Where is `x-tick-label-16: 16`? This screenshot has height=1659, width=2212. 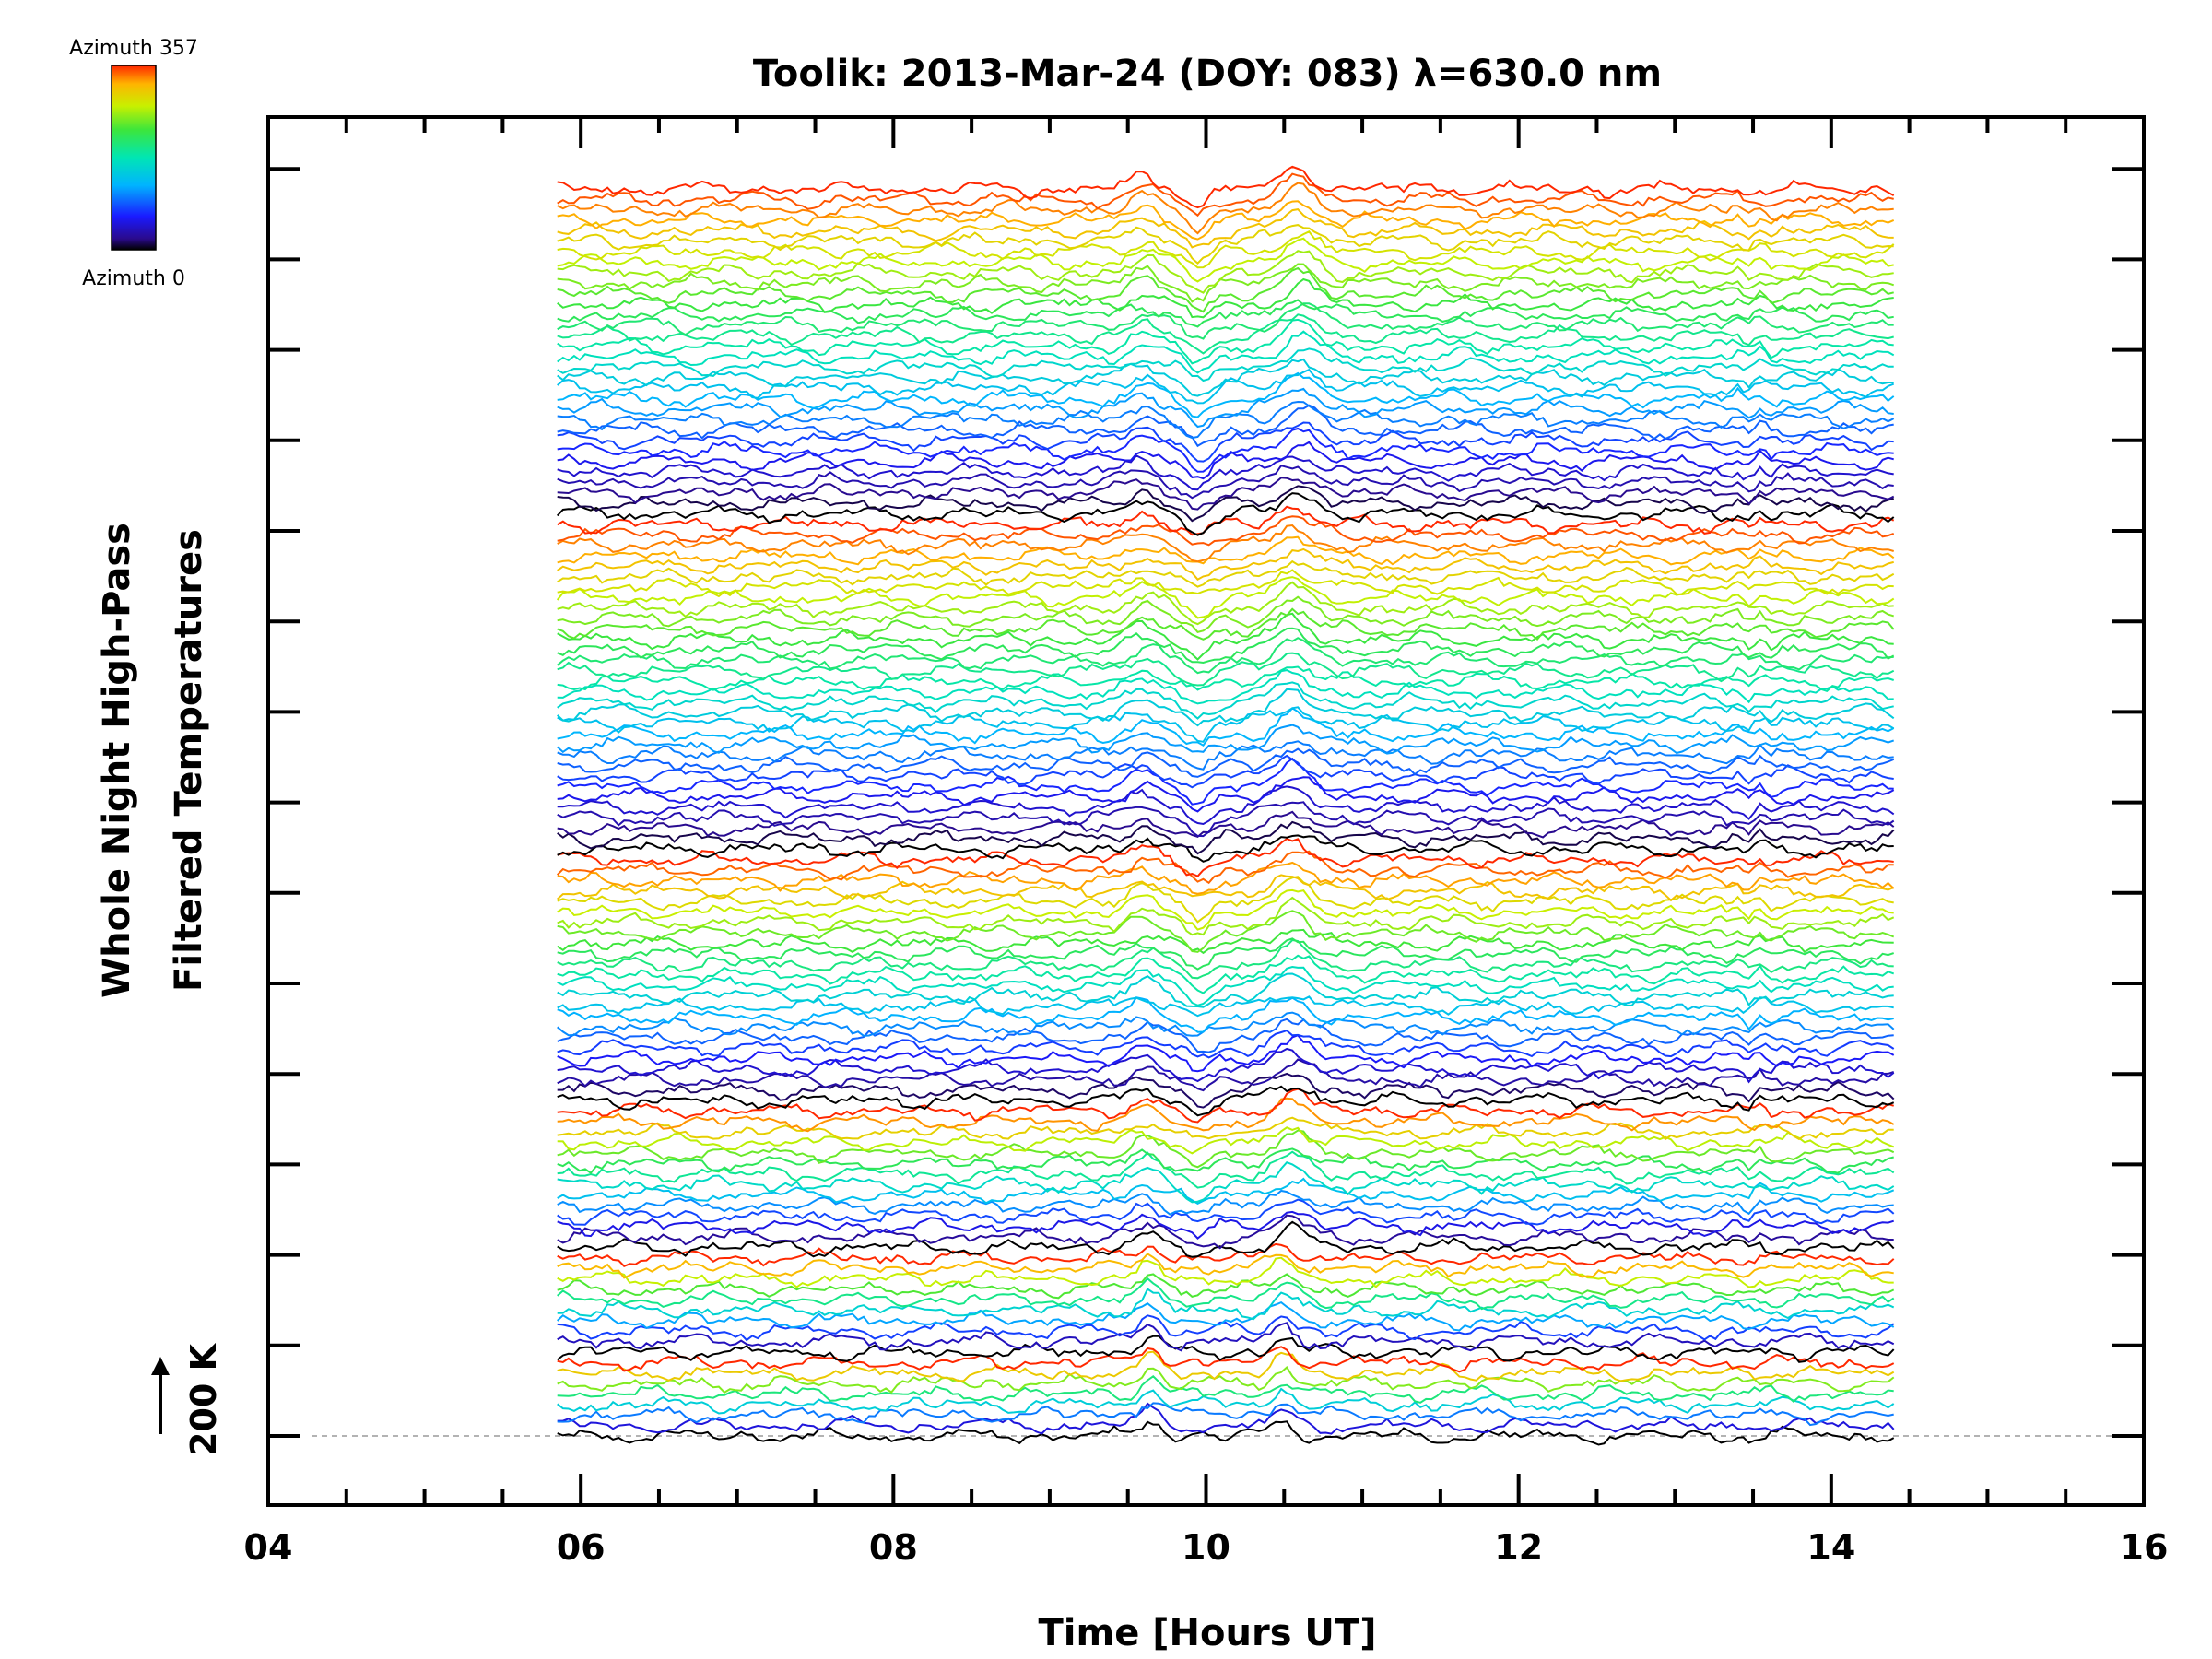 x-tick-label-16: 16 is located at coordinates (2144, 1547).